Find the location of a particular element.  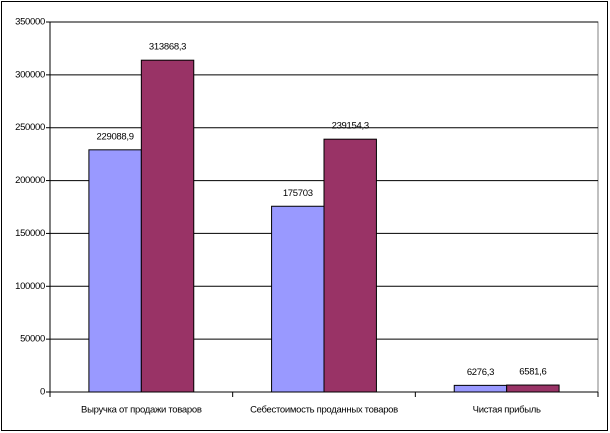

x-tick-label: Себестоимость проданных товаров is located at coordinates (324, 410).